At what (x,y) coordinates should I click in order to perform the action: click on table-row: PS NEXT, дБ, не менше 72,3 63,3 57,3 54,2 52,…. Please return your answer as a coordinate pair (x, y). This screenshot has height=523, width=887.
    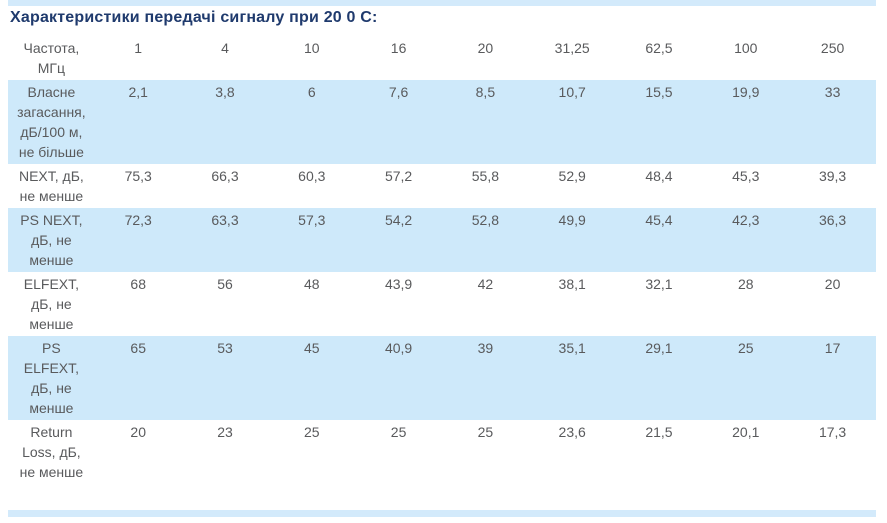
    Looking at the image, I should click on (442, 240).